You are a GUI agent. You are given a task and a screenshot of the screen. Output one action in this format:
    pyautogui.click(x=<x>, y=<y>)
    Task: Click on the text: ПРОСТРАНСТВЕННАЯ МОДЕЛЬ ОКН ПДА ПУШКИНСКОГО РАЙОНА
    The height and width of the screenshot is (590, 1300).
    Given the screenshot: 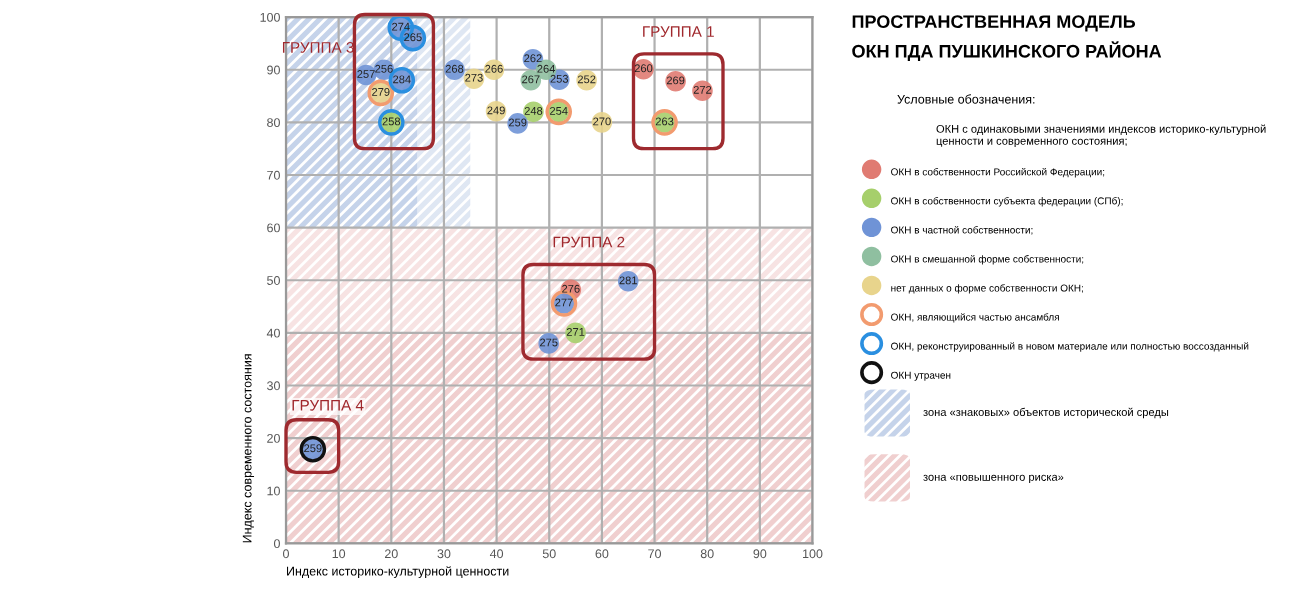 What is the action you would take?
    pyautogui.click(x=1007, y=38)
    